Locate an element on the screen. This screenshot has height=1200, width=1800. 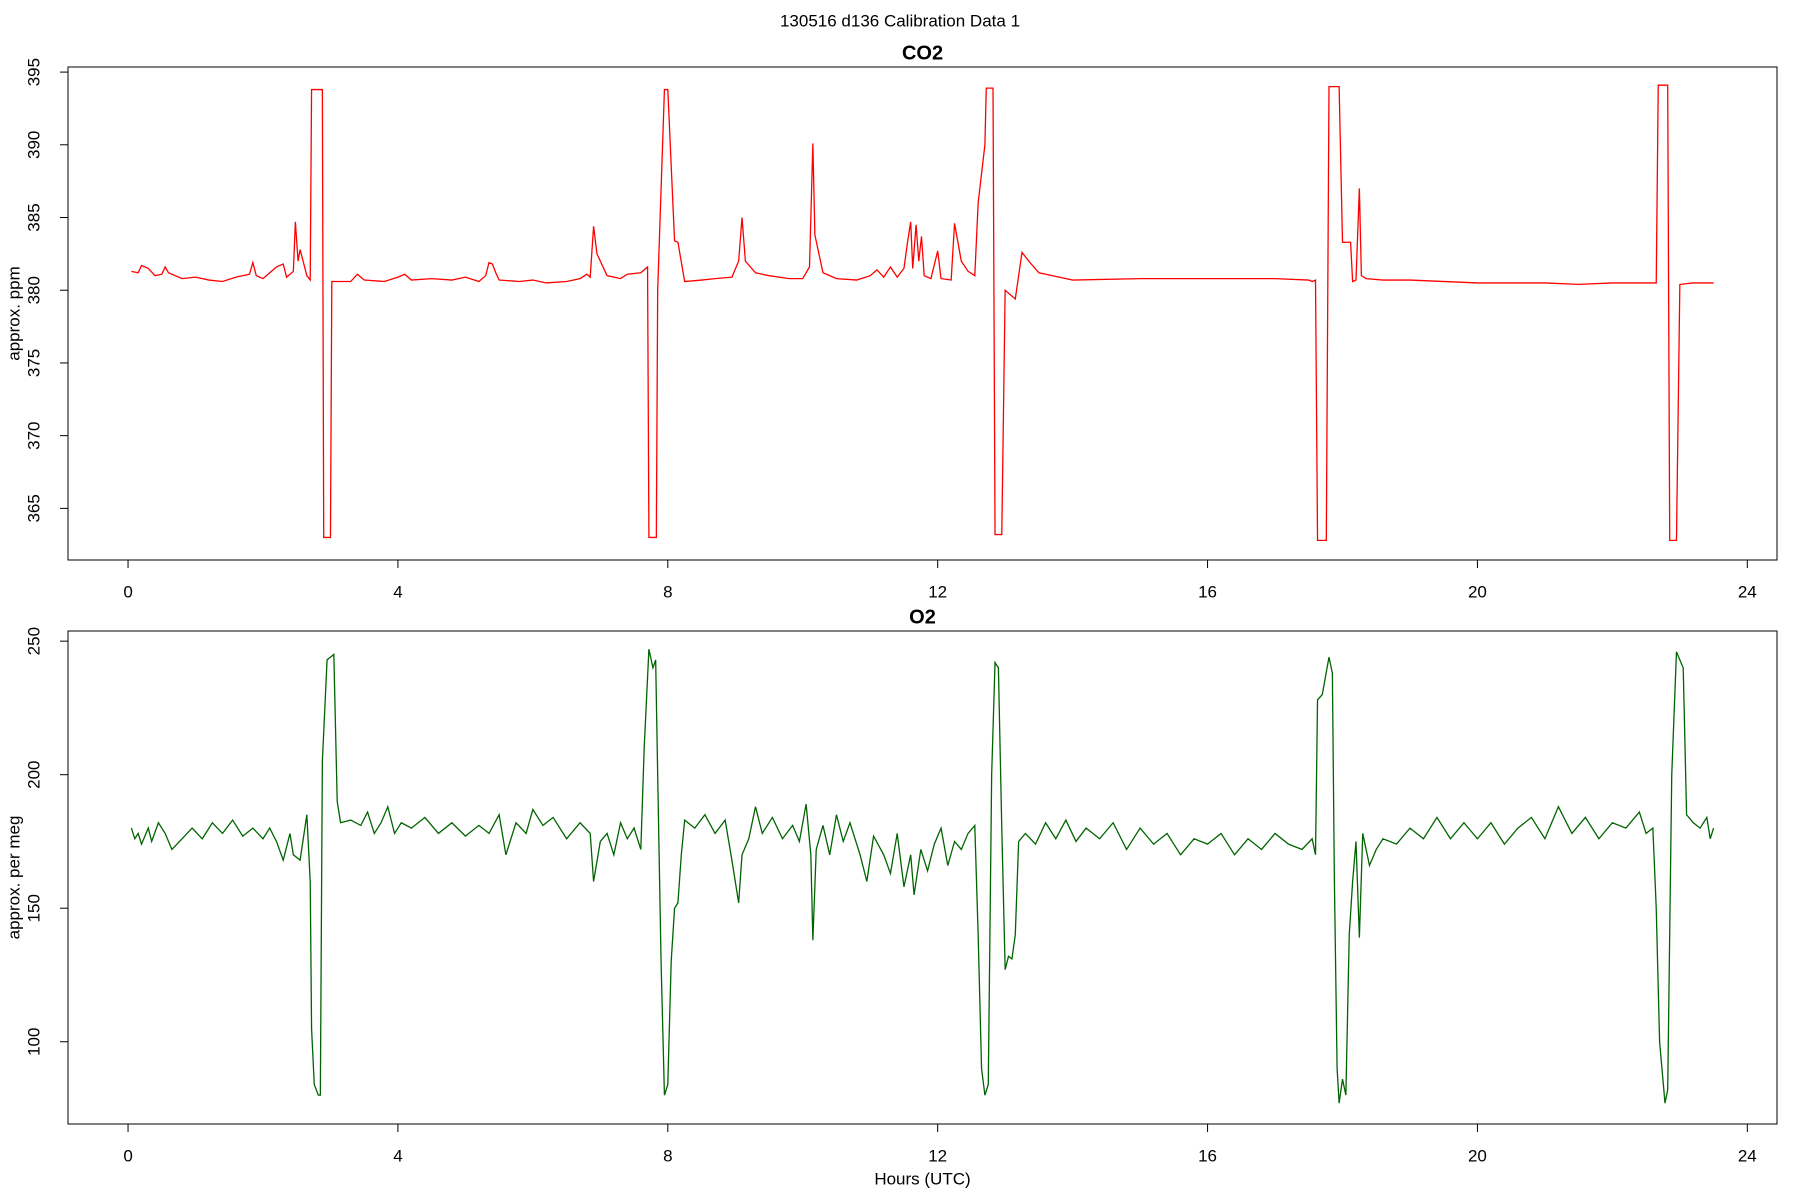
y-axis-label: approx. ppm is located at coordinates (13, 313).